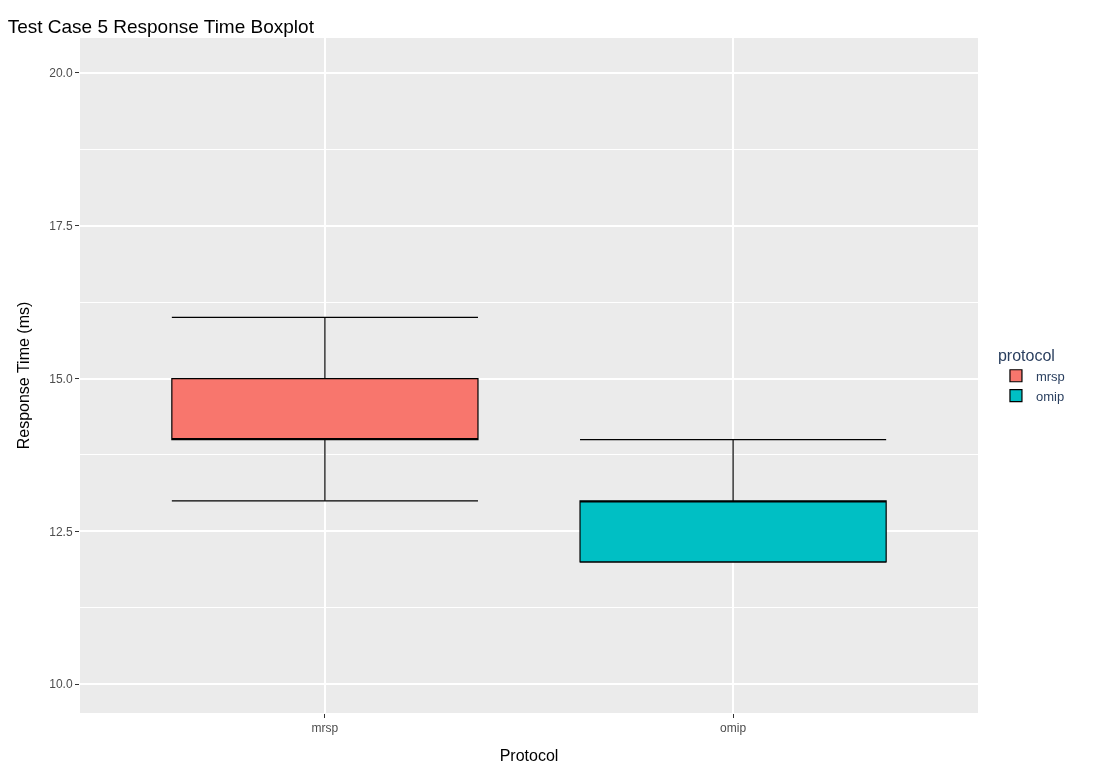 The height and width of the screenshot is (774, 1093). Describe the element at coordinates (161, 26) in the screenshot. I see `chart-title: Test Case 5 Response Time Boxplot` at that location.